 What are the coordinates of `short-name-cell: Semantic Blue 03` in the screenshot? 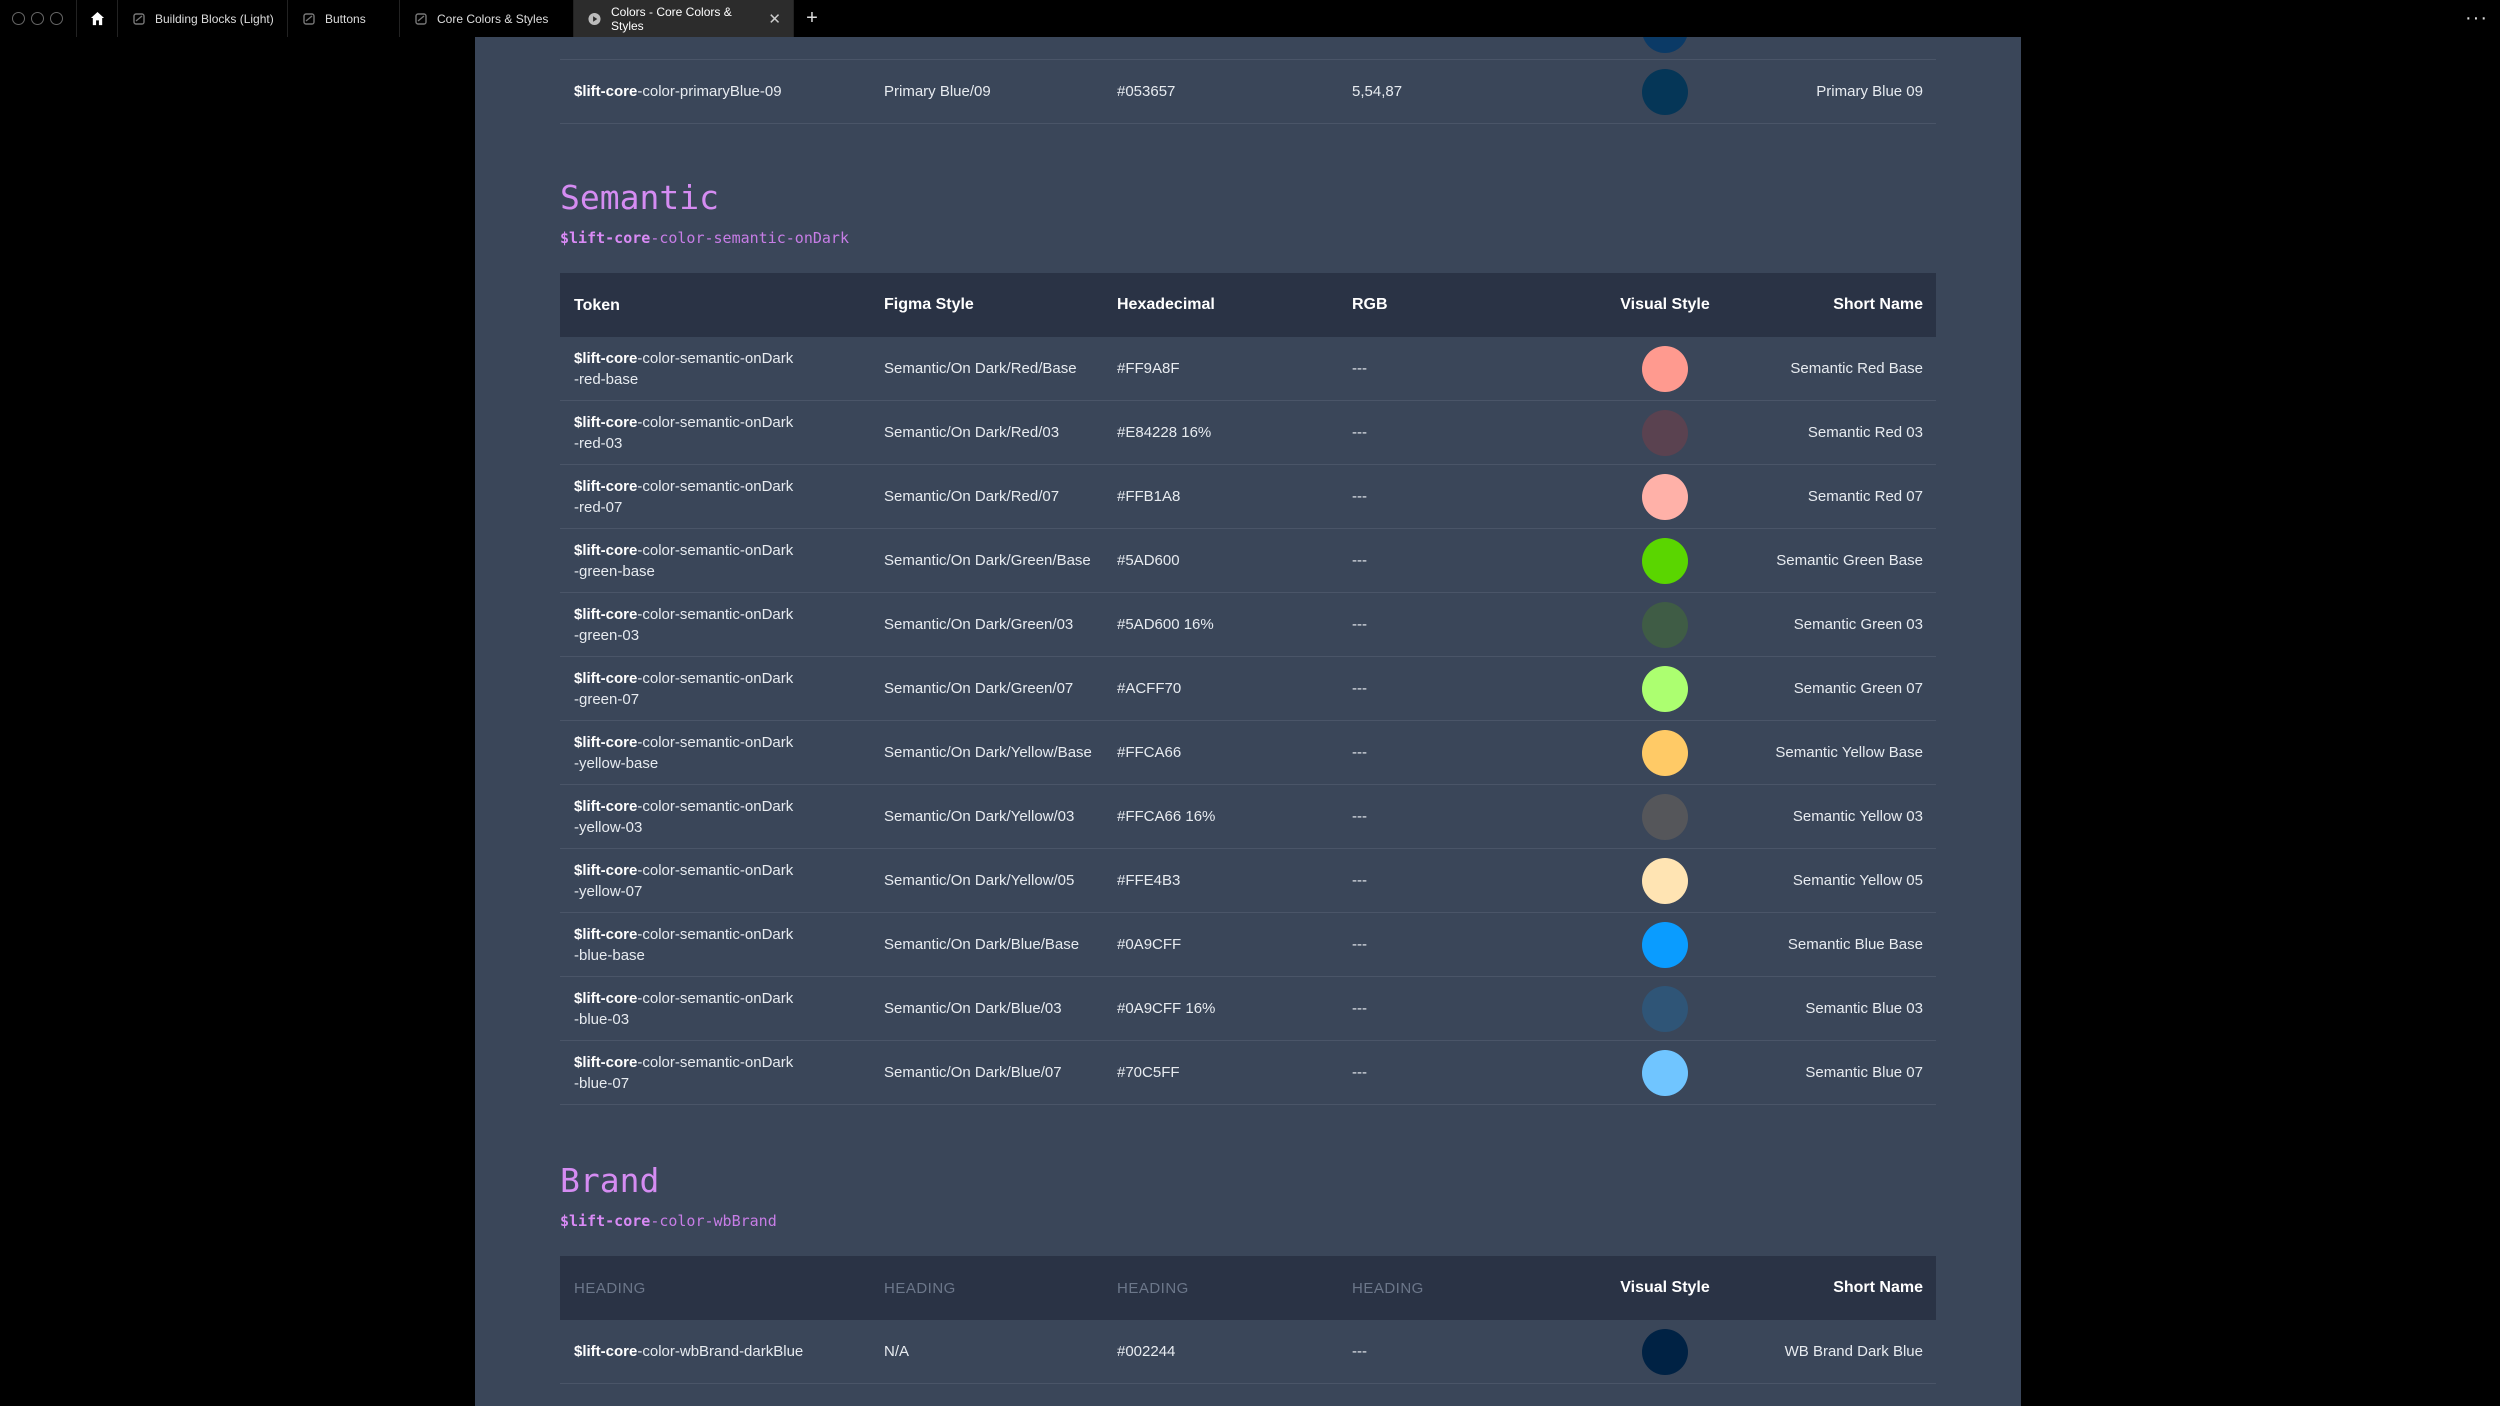 It's located at (1864, 1008).